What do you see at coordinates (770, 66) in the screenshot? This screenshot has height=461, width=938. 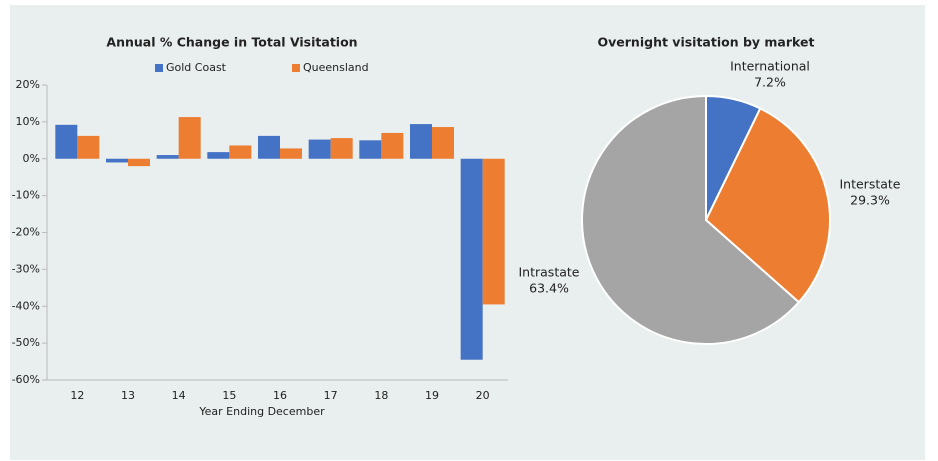 I see `pie-label: International` at bounding box center [770, 66].